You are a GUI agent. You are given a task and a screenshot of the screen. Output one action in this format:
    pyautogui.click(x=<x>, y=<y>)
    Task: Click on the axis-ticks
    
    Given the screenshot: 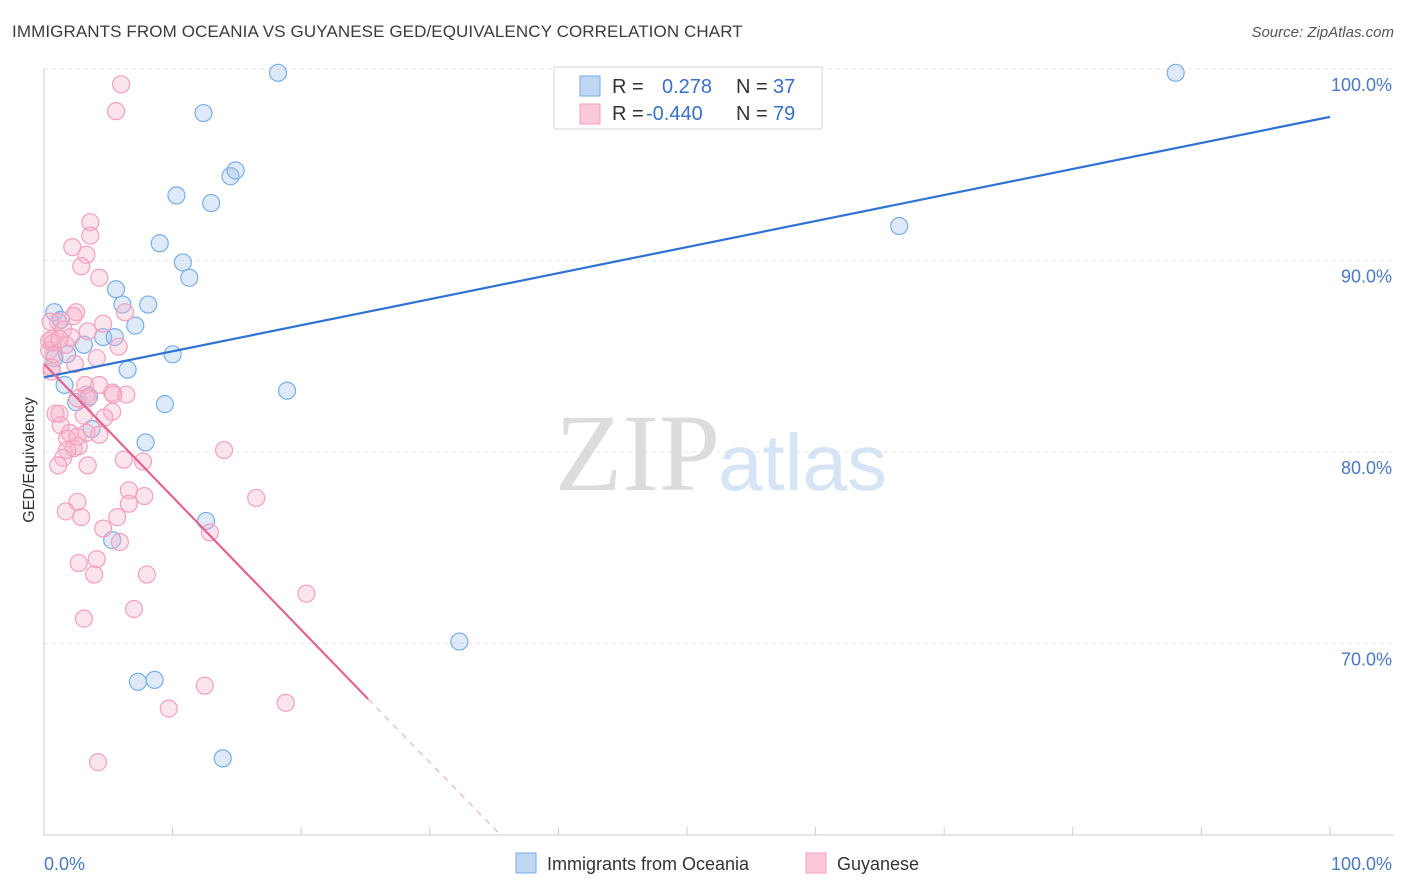 What is the action you would take?
    pyautogui.click(x=687, y=831)
    